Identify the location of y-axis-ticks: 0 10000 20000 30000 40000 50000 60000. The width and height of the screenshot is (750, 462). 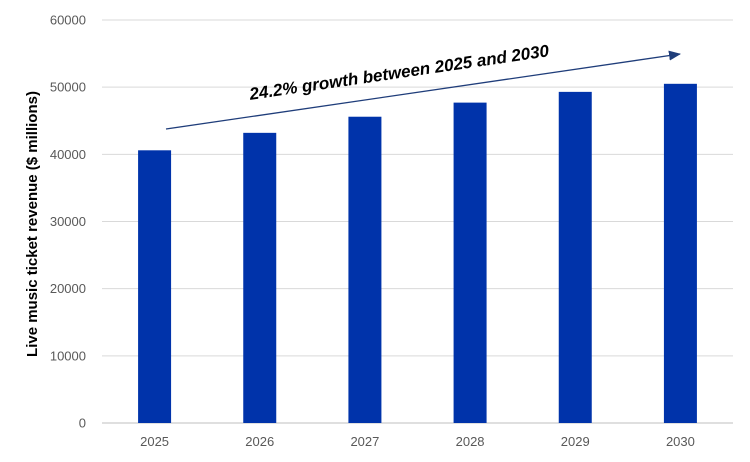
(68, 222).